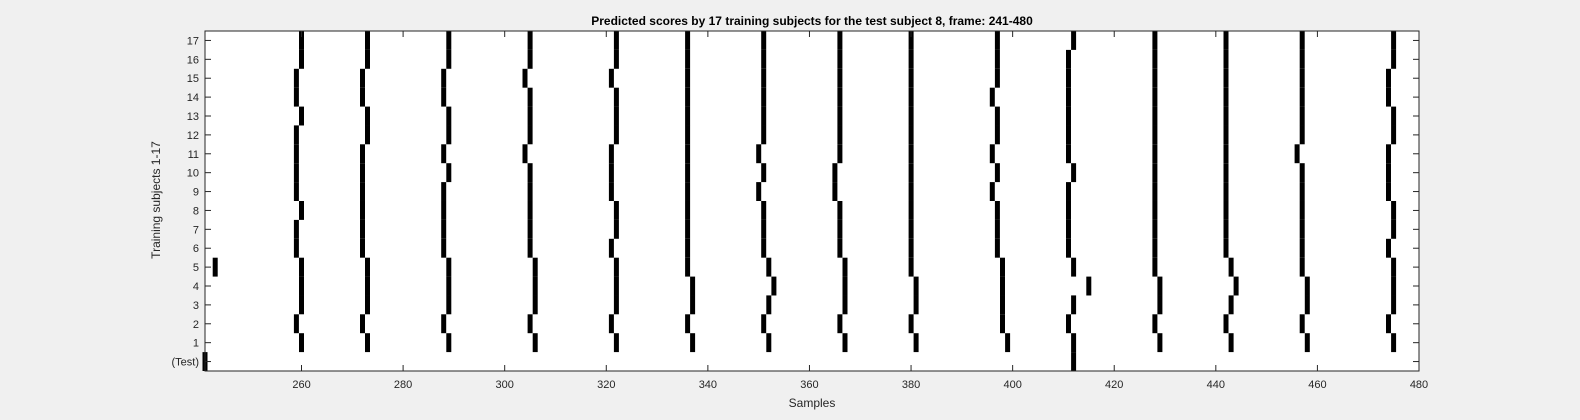 The height and width of the screenshot is (420, 1580). Describe the element at coordinates (193, 79) in the screenshot. I see `y-tick-label: 15` at that location.